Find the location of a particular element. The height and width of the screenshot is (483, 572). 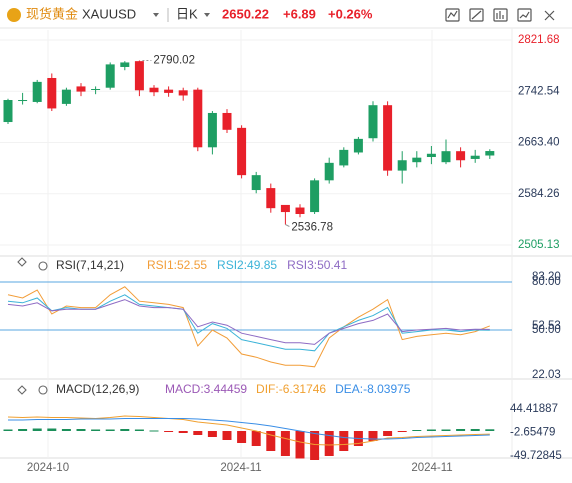

change-percent: +0.26% is located at coordinates (350, 13).